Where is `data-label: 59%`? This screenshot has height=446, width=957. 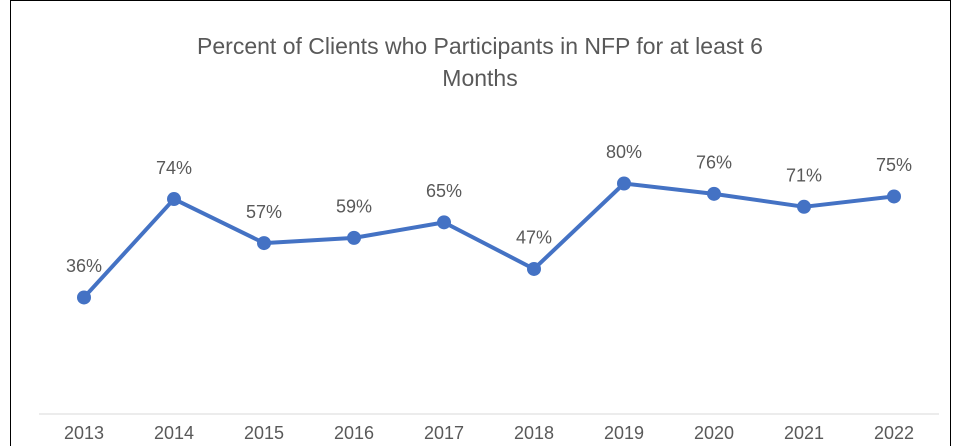 data-label: 59% is located at coordinates (354, 207).